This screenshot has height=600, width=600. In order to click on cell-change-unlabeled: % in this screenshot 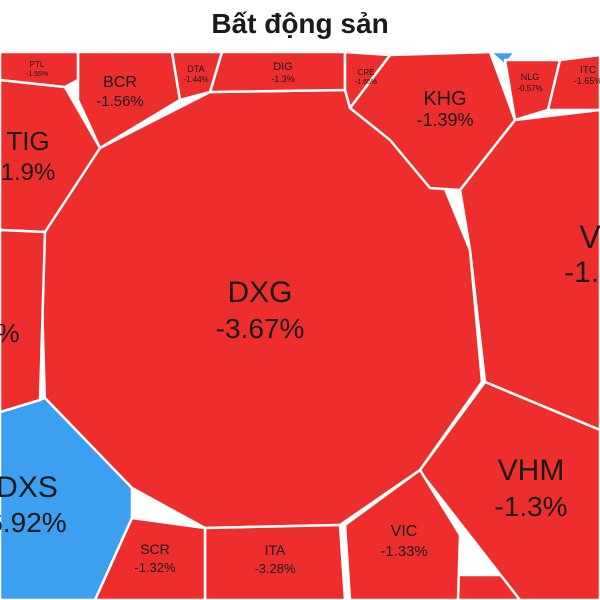, I will do `click(10, 333)`.